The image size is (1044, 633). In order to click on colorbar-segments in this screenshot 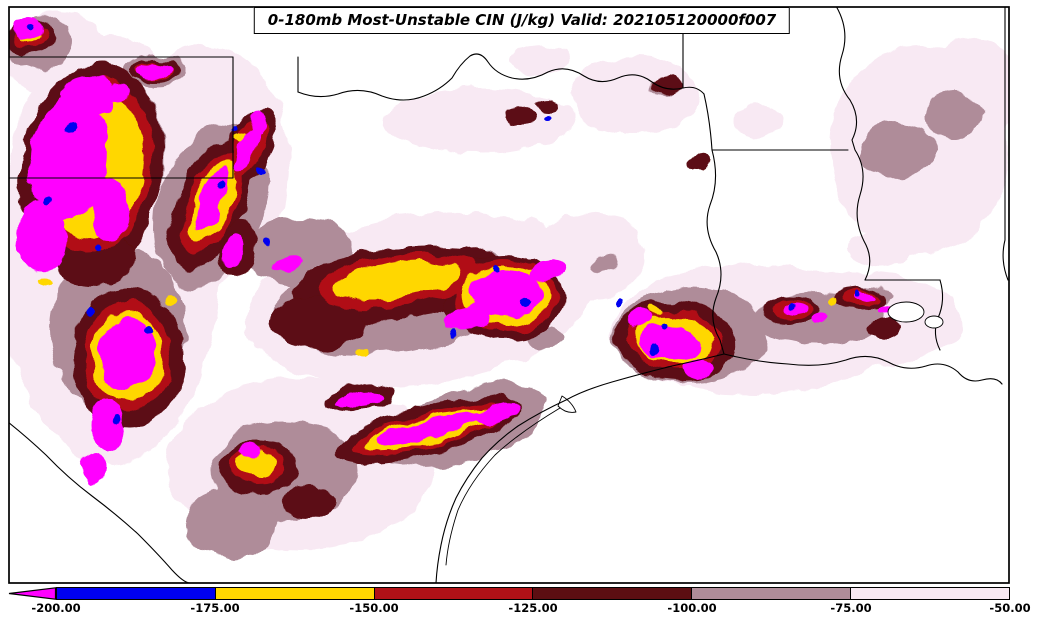, I will do `click(533, 593)`.